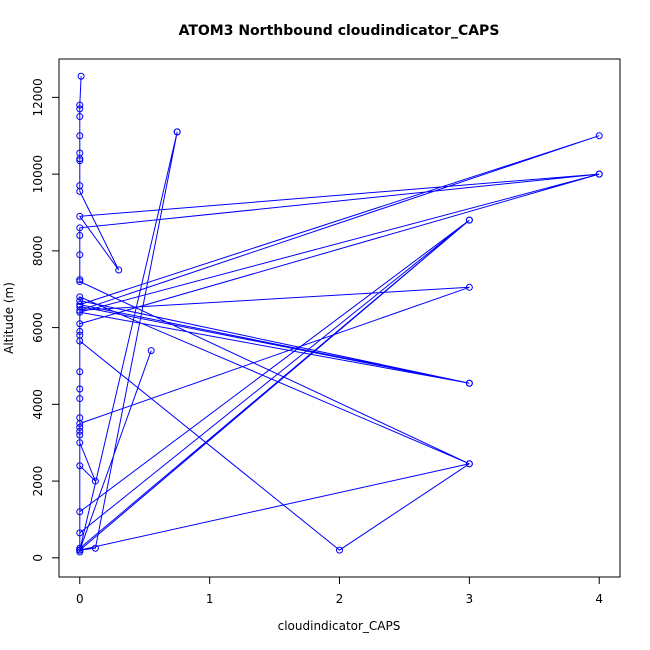 The image size is (650, 650). Describe the element at coordinates (38, 404) in the screenshot. I see `y-tick-label: 4000` at that location.